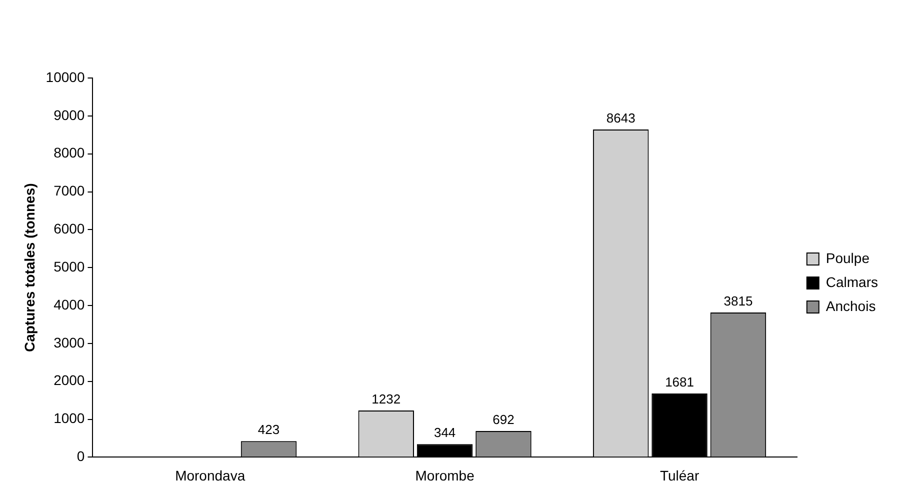 The image size is (910, 500). I want to click on data-label: 423, so click(269, 430).